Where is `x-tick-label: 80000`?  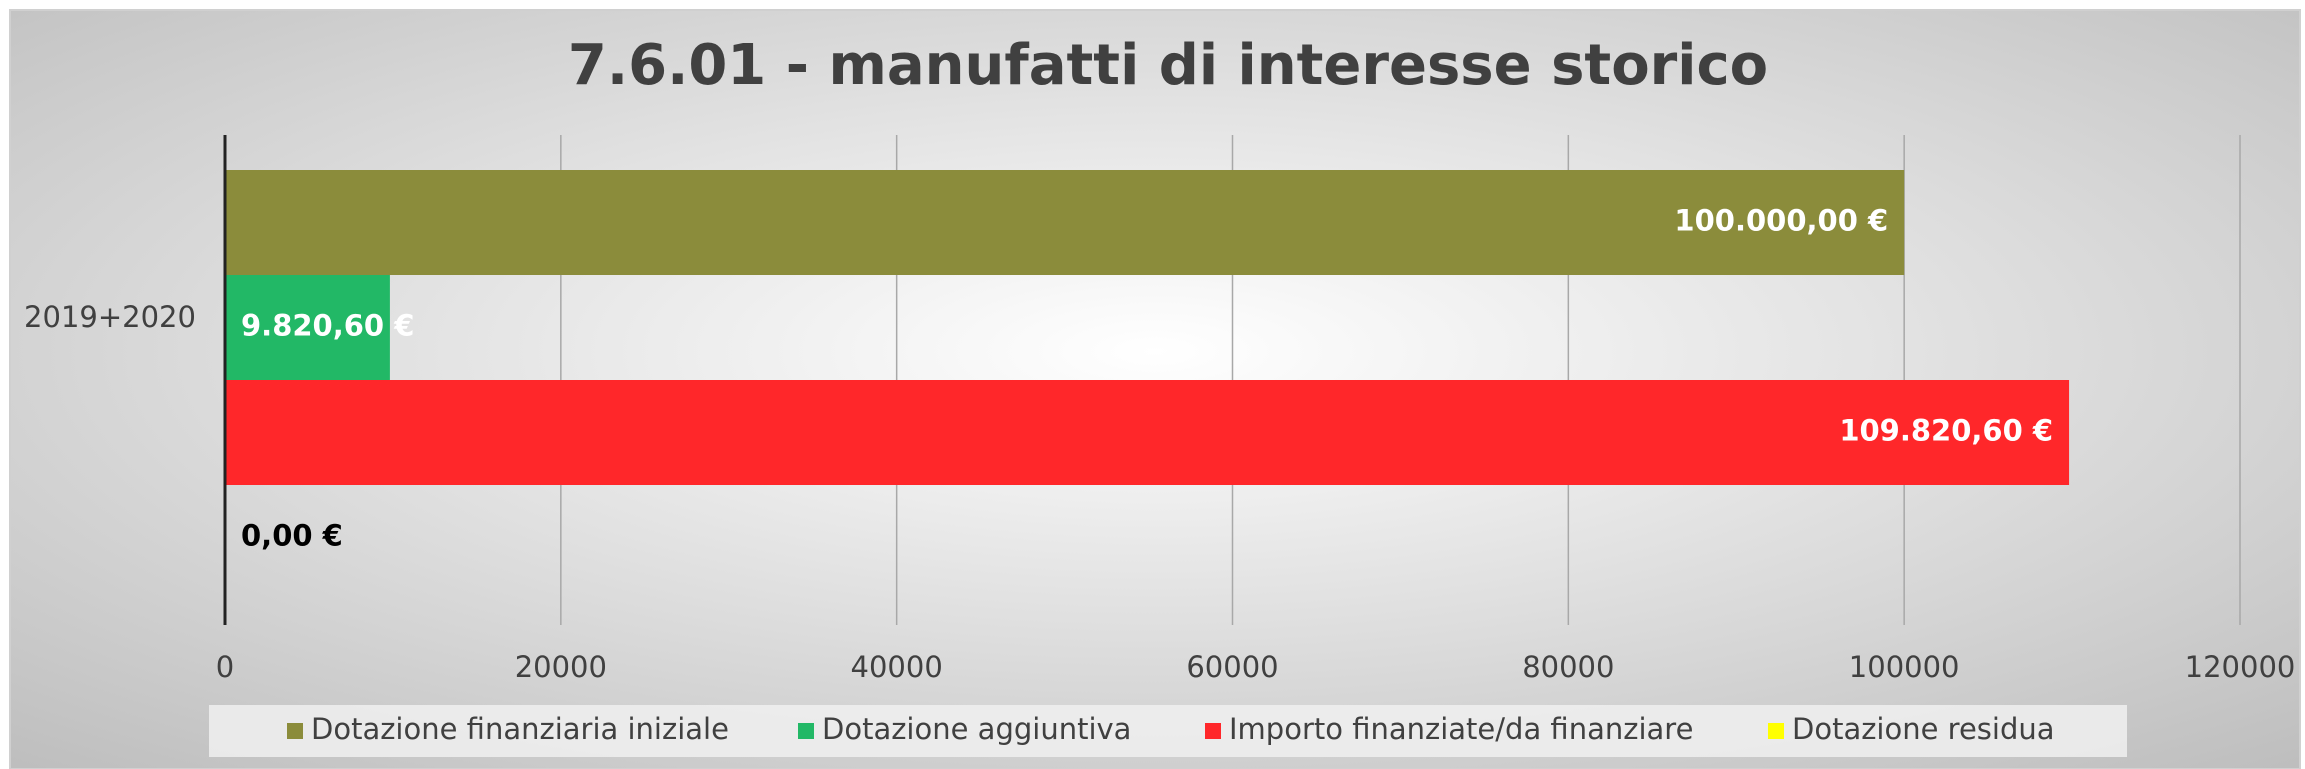 x-tick-label: 80000 is located at coordinates (1568, 667).